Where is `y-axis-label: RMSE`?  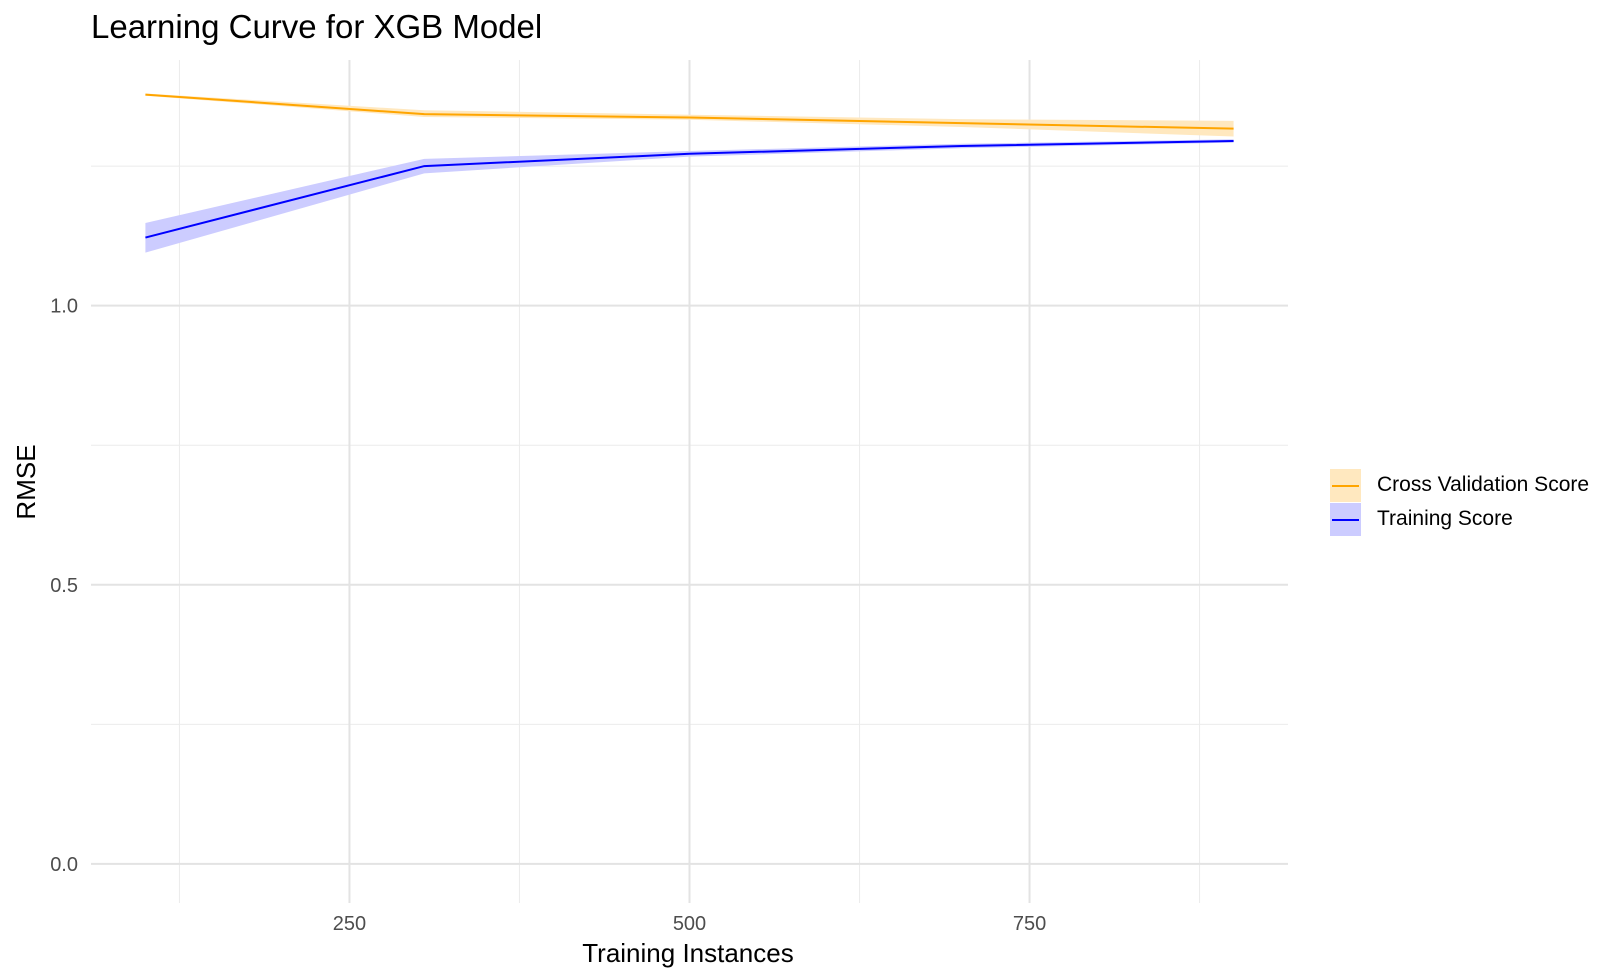 y-axis-label: RMSE is located at coordinates (26, 481).